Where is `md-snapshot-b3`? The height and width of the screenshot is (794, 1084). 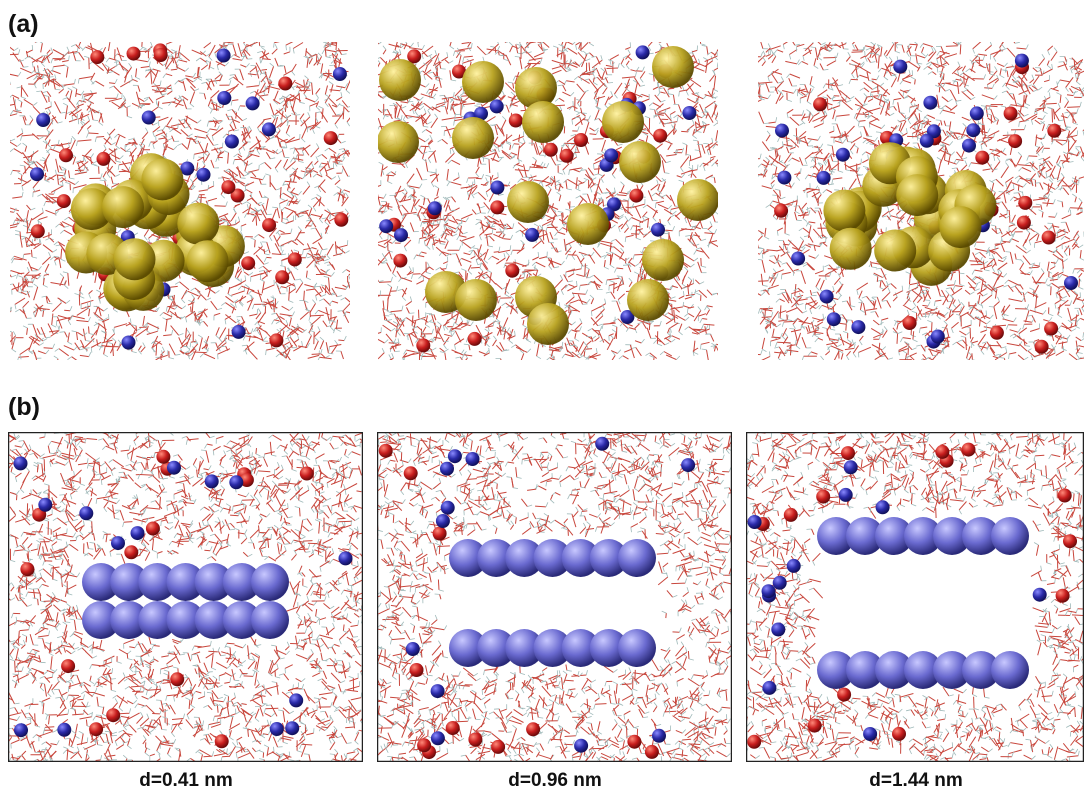 md-snapshot-b3 is located at coordinates (915, 597).